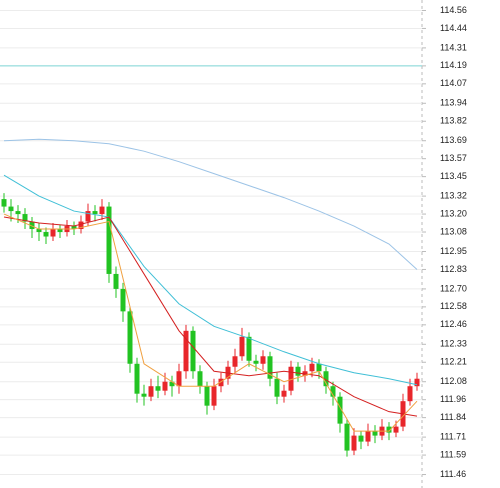  Describe the element at coordinates (453, 231) in the screenshot. I see `y-tick-label: 113.08` at that location.